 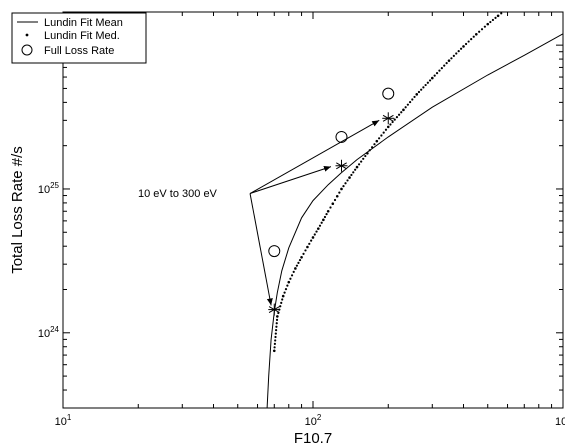 I want to click on legend-box, so click(x=79, y=38).